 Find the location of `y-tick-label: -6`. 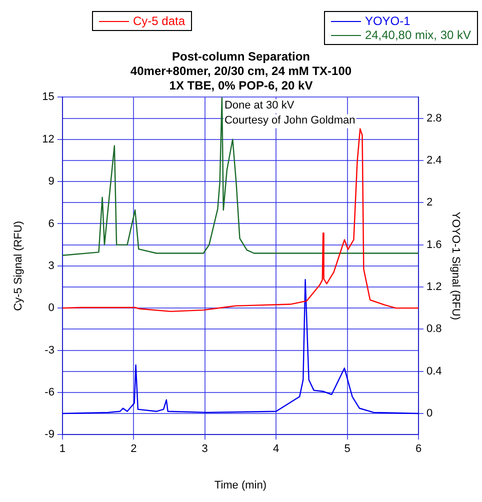

y-tick-label: -6 is located at coordinates (49, 392).